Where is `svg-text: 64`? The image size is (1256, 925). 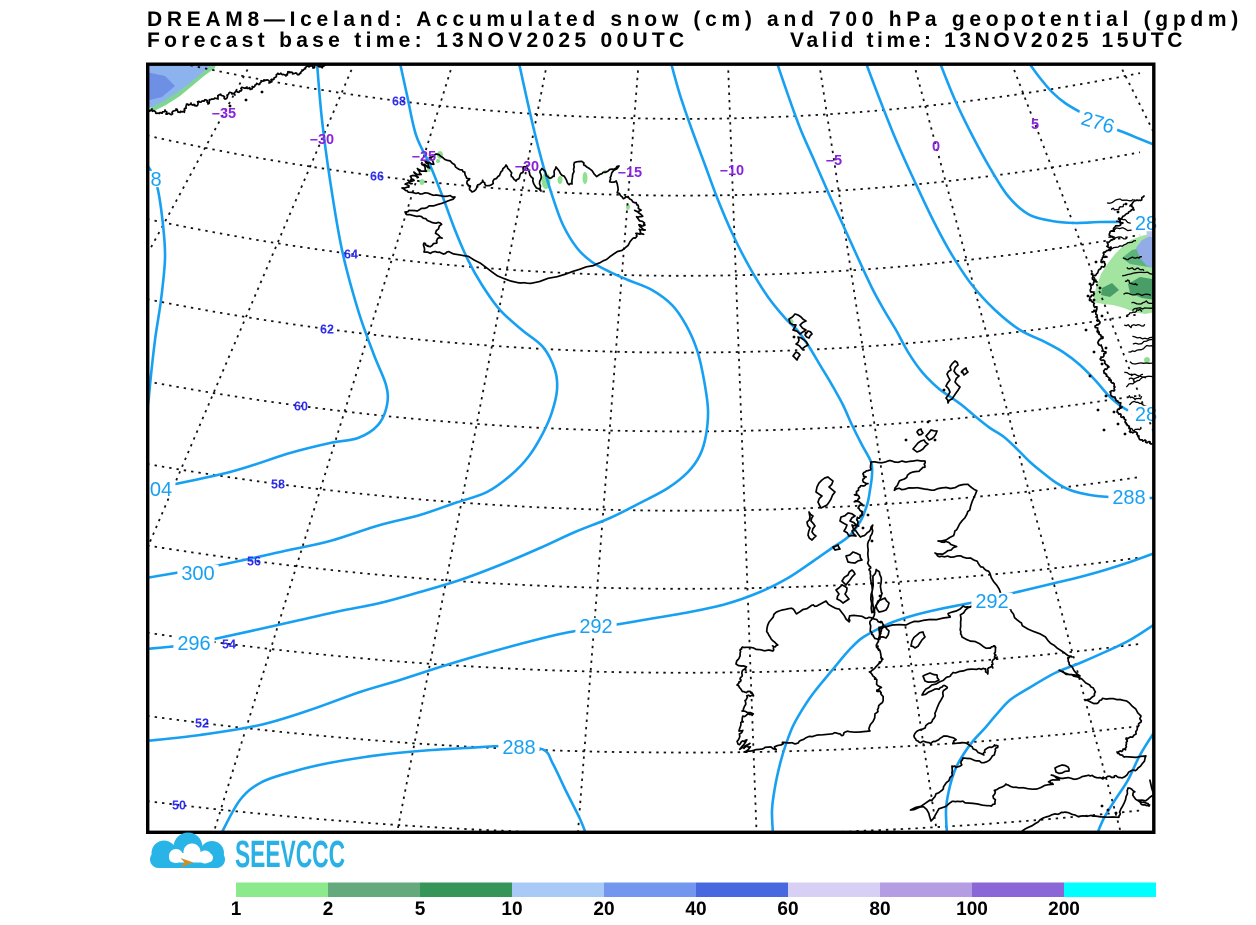 svg-text: 64 is located at coordinates (351, 255).